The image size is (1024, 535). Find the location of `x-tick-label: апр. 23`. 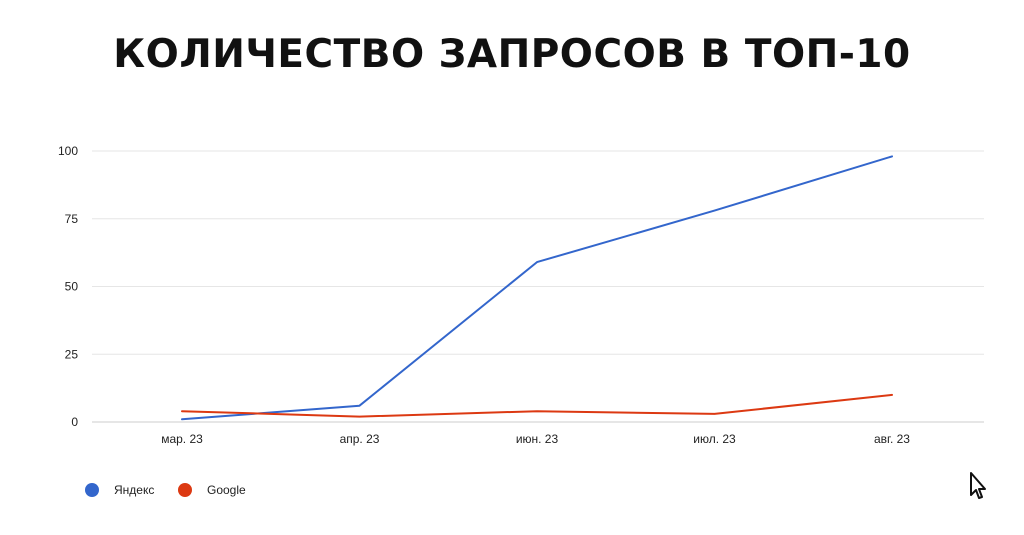

x-tick-label: апр. 23 is located at coordinates (360, 439).